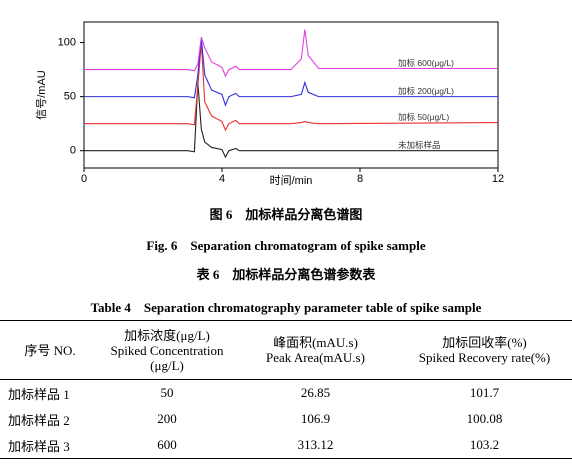 The height and width of the screenshot is (464, 572). I want to click on table-cell: 26.85, so click(315, 392).